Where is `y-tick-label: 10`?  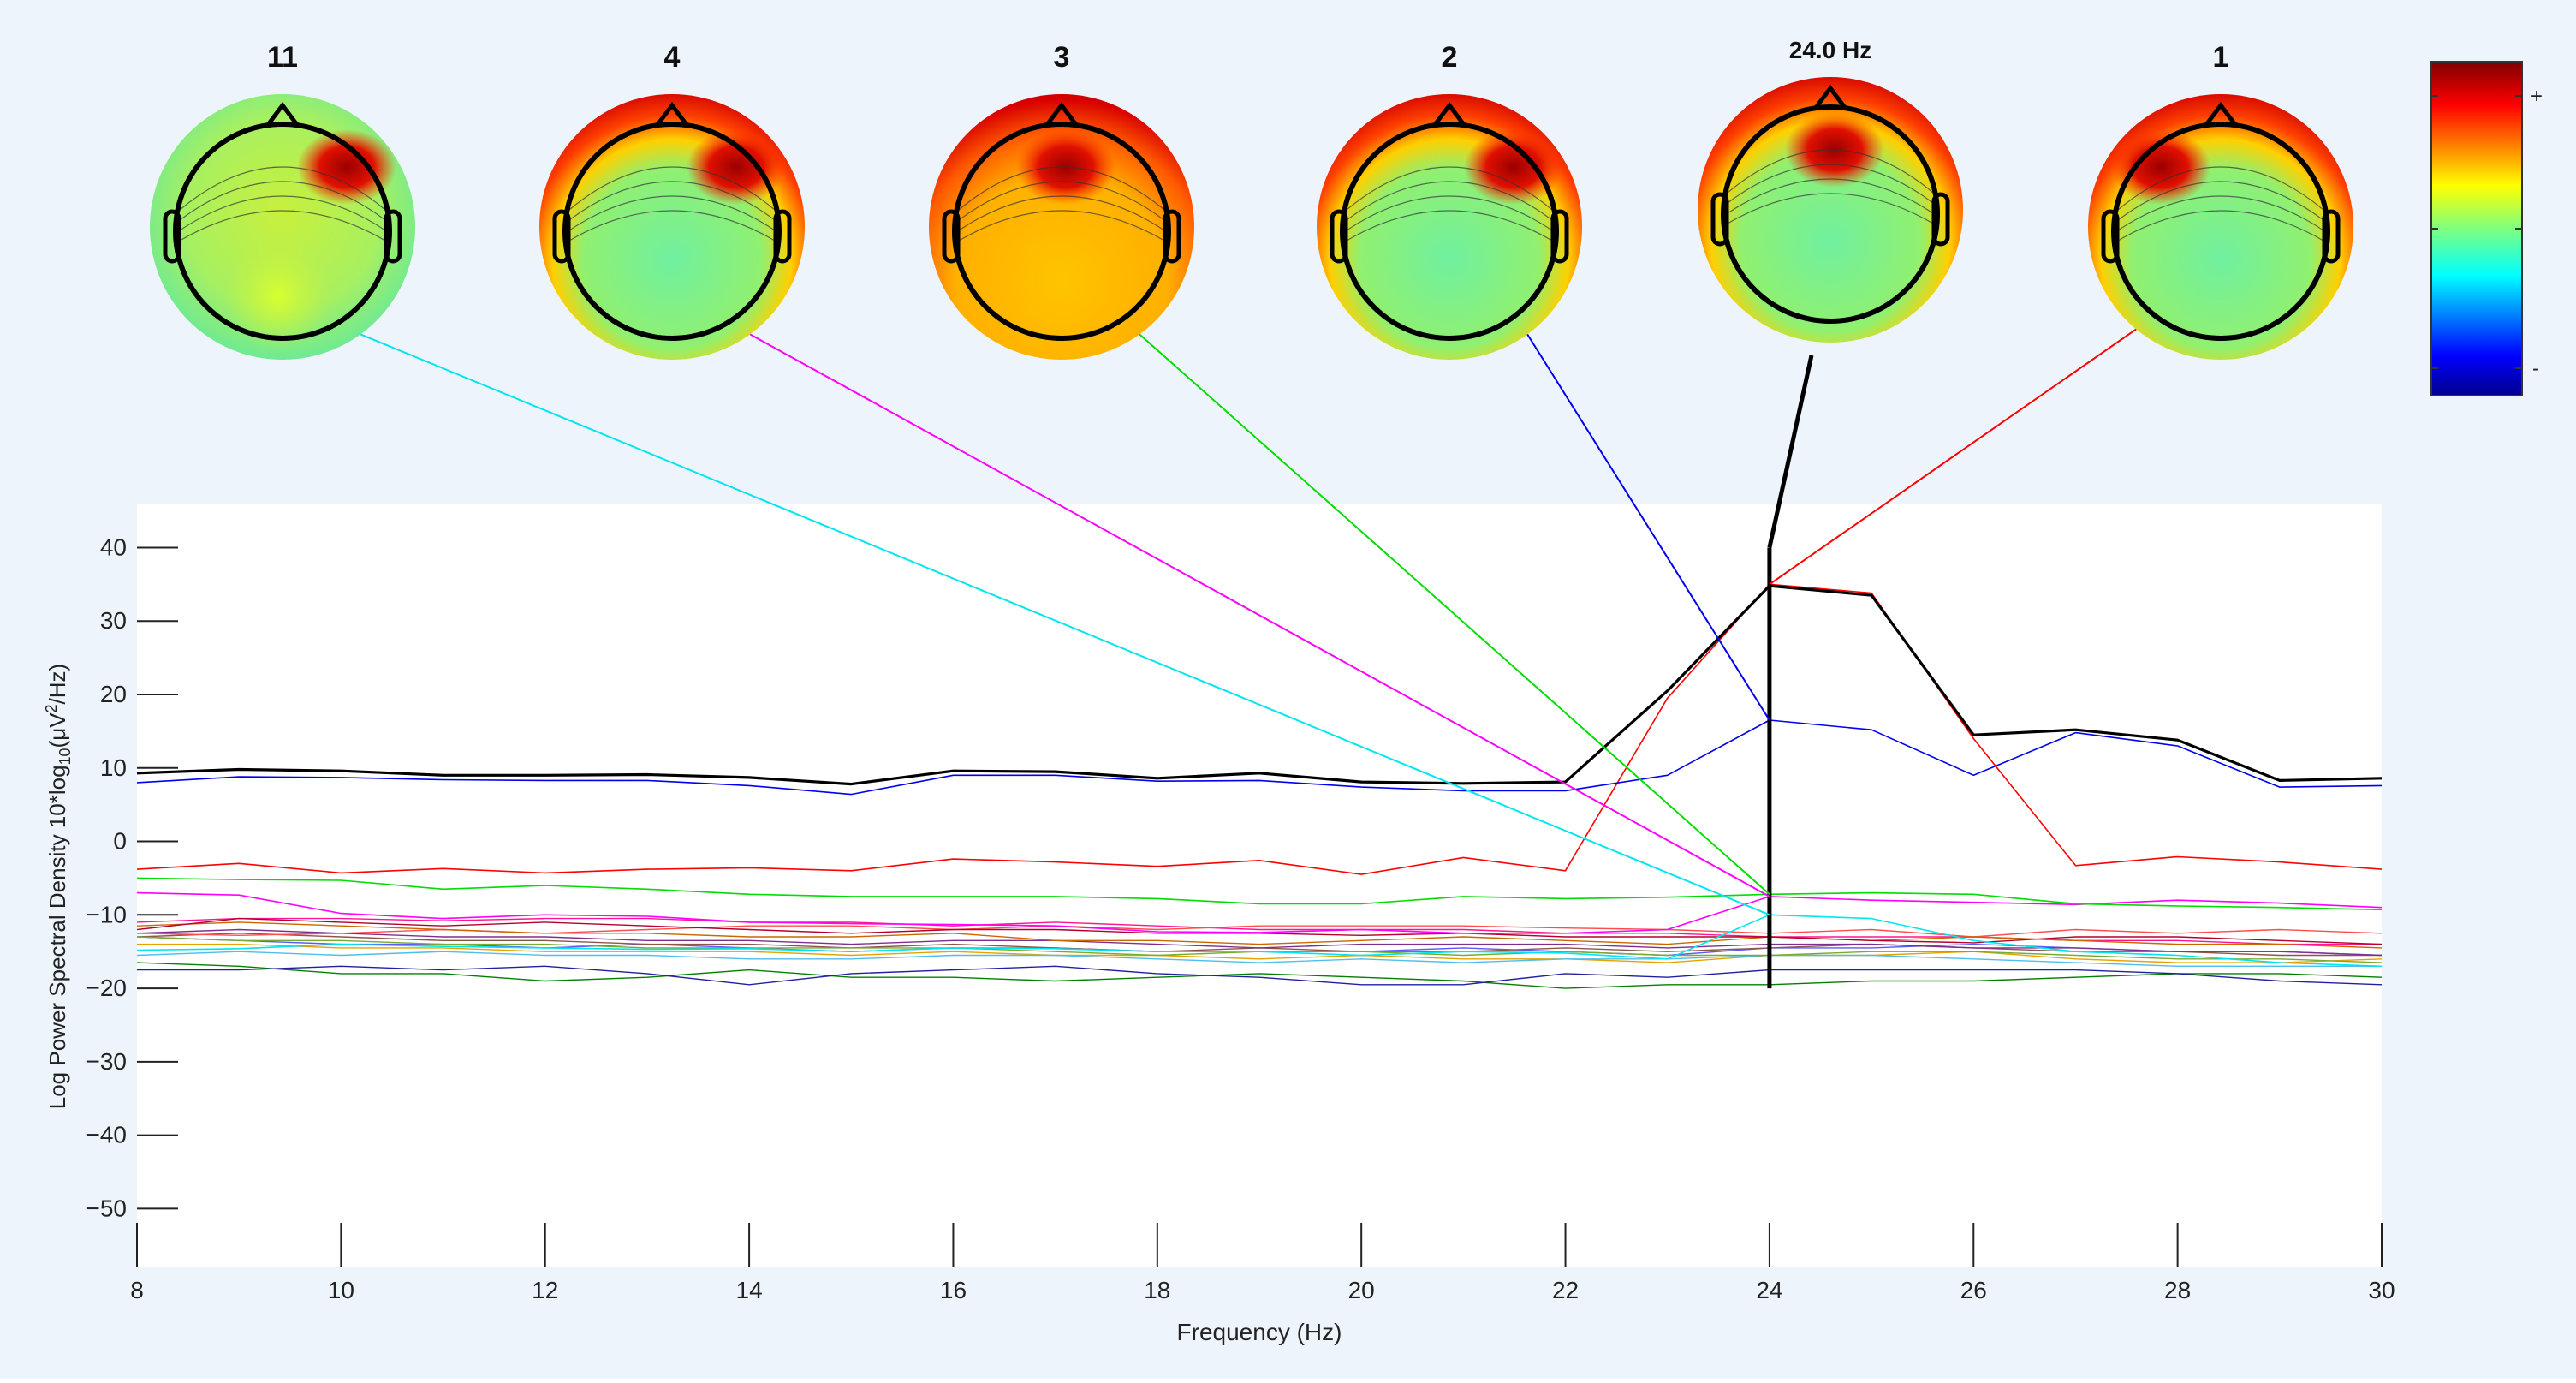
y-tick-label: 10 is located at coordinates (114, 767).